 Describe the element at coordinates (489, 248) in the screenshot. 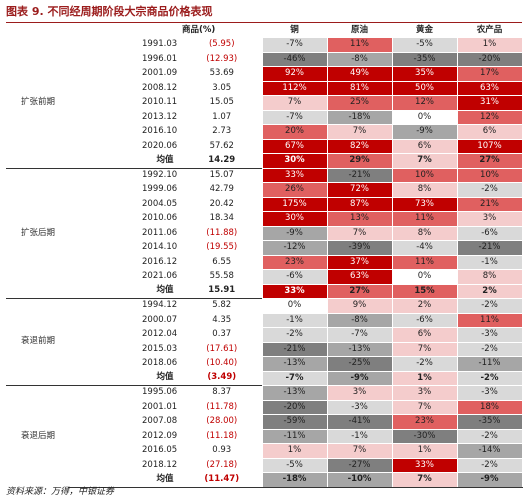

I see `agri-cell: -21%` at that location.